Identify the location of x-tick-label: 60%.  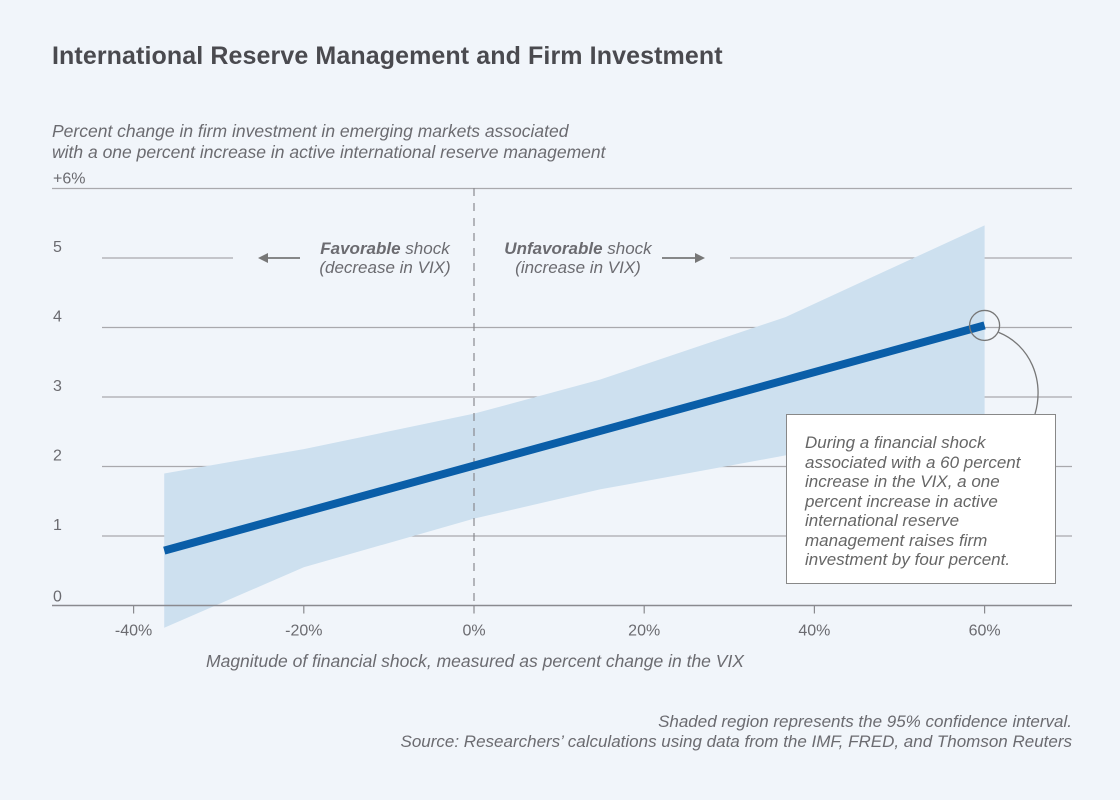
(985, 631).